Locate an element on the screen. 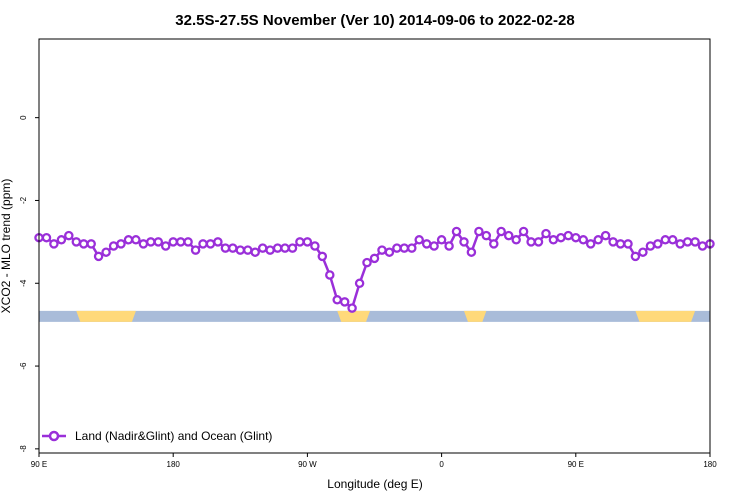 Image resolution: width=750 pixels, height=500 pixels. y-tick-label: 0 is located at coordinates (23, 117).